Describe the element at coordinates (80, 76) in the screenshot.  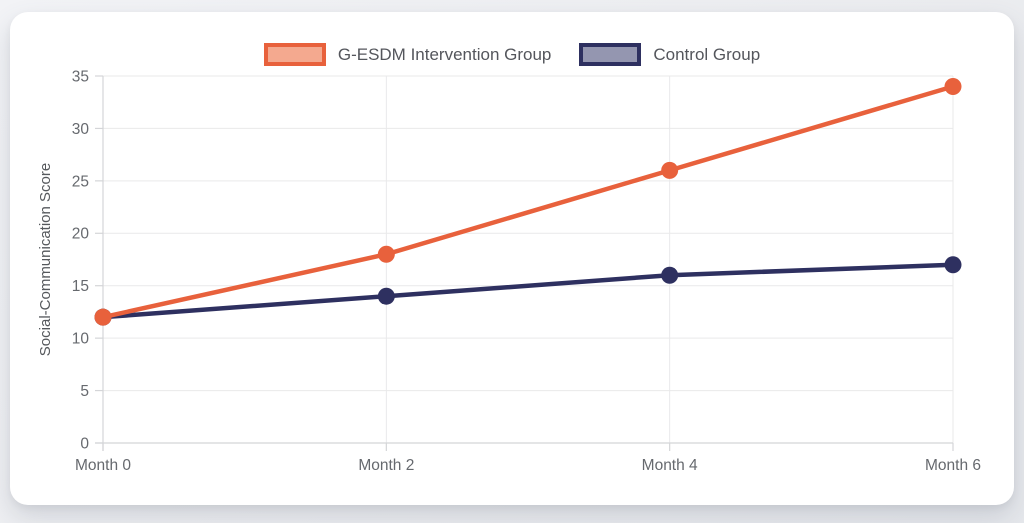
I see `y-tick-label: 35` at that location.